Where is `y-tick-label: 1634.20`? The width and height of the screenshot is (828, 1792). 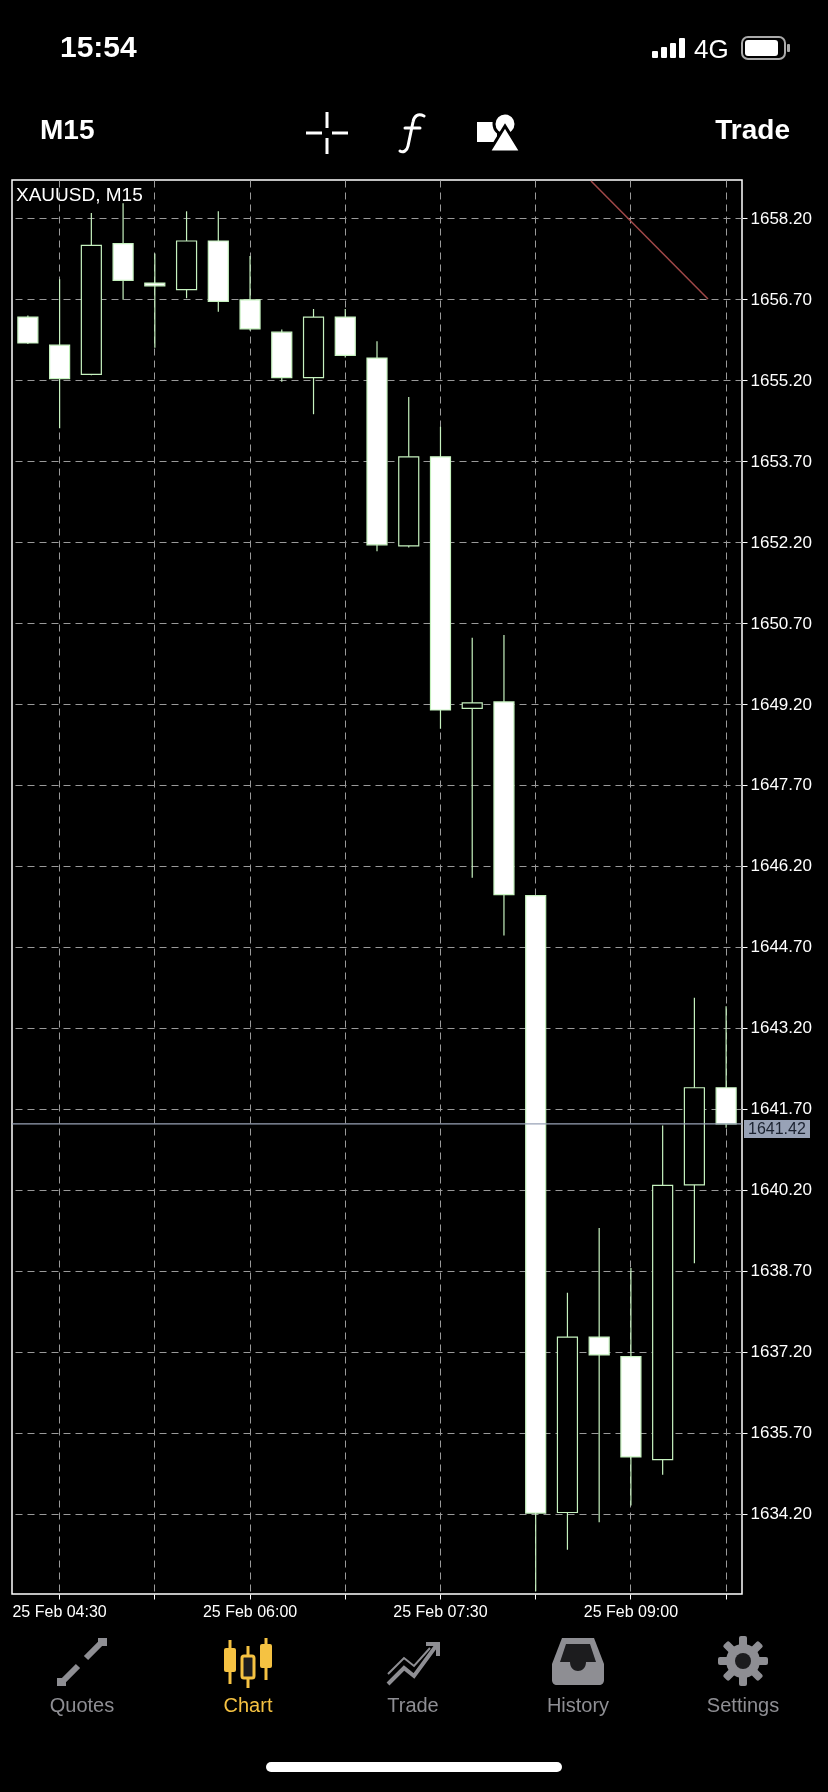 y-tick-label: 1634.20 is located at coordinates (781, 1514).